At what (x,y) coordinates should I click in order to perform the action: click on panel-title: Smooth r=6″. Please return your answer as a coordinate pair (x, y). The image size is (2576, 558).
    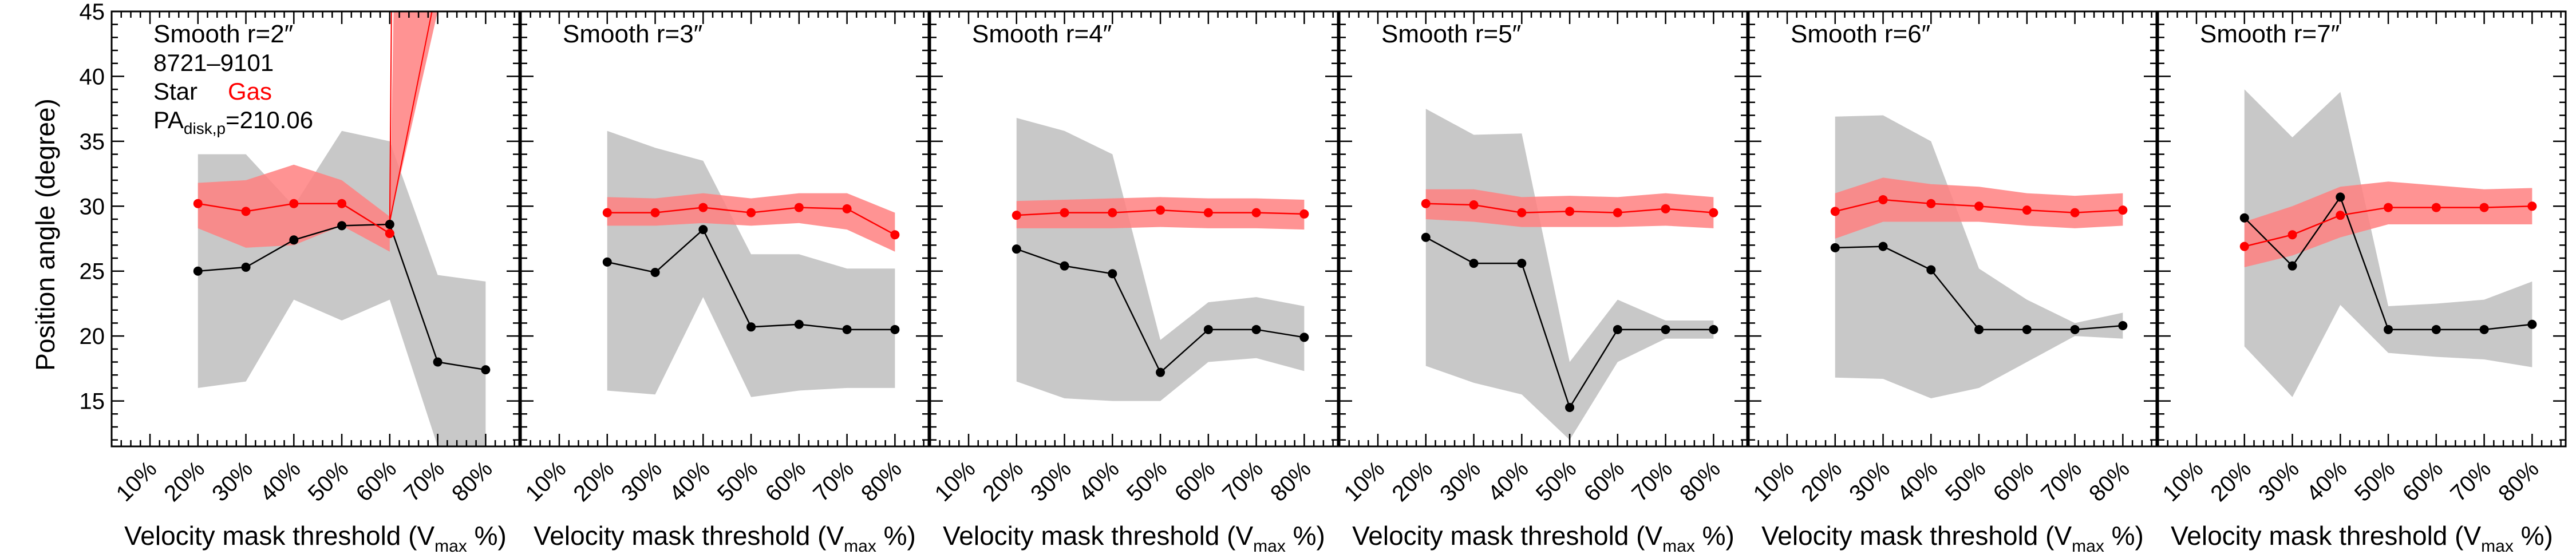
    Looking at the image, I should click on (1860, 34).